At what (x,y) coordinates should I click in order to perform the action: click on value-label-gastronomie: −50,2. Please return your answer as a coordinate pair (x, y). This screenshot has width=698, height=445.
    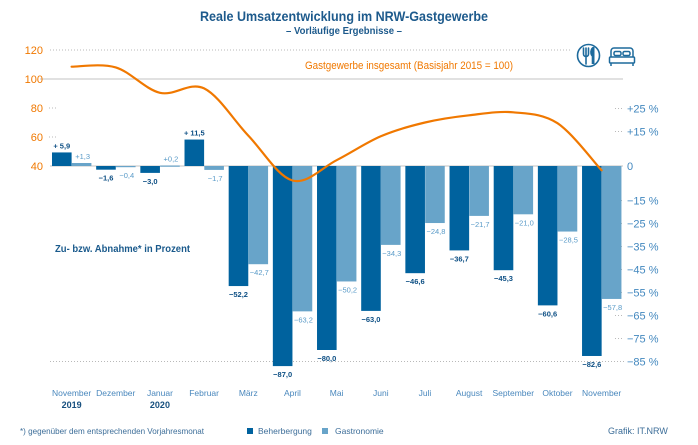
    Looking at the image, I should click on (347, 289).